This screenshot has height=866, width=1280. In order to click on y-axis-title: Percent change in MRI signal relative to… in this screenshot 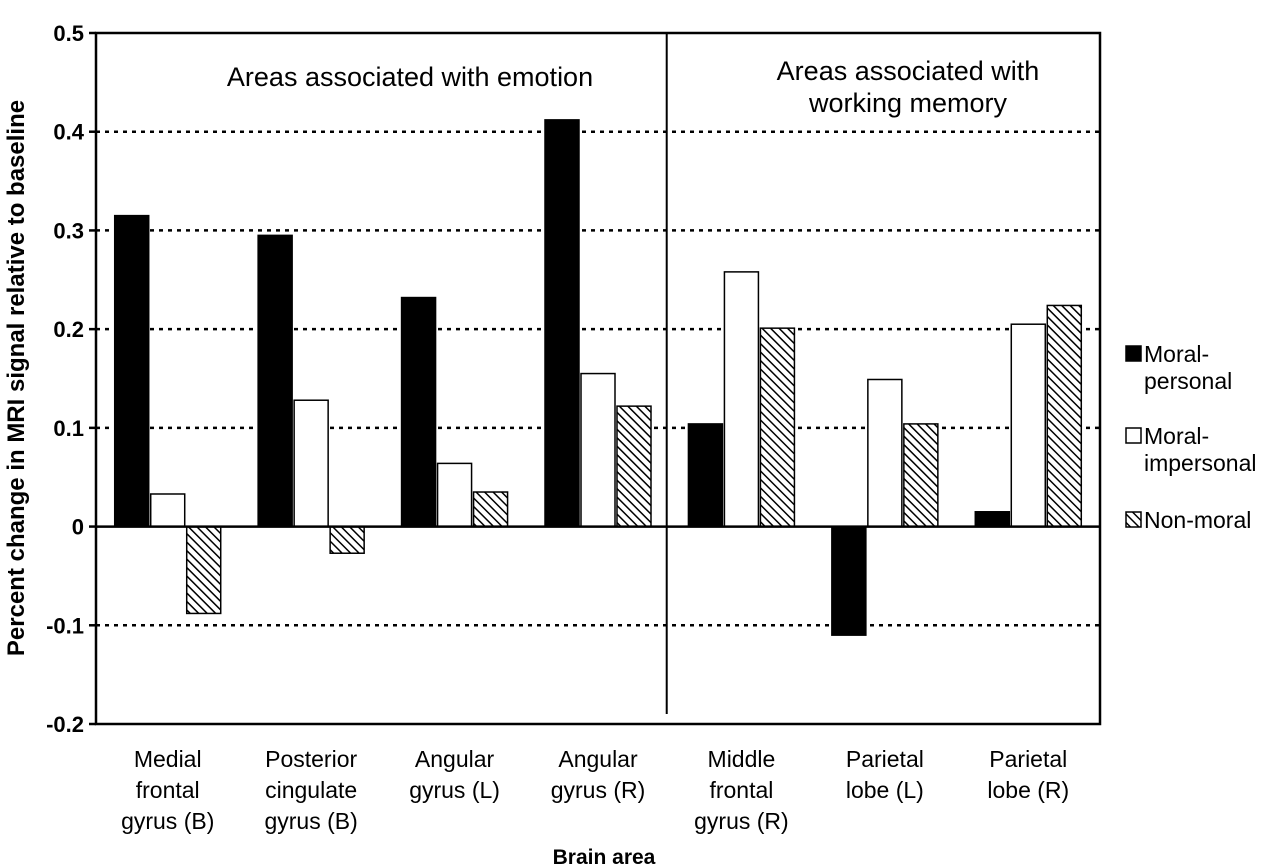, I will do `click(16, 378)`.